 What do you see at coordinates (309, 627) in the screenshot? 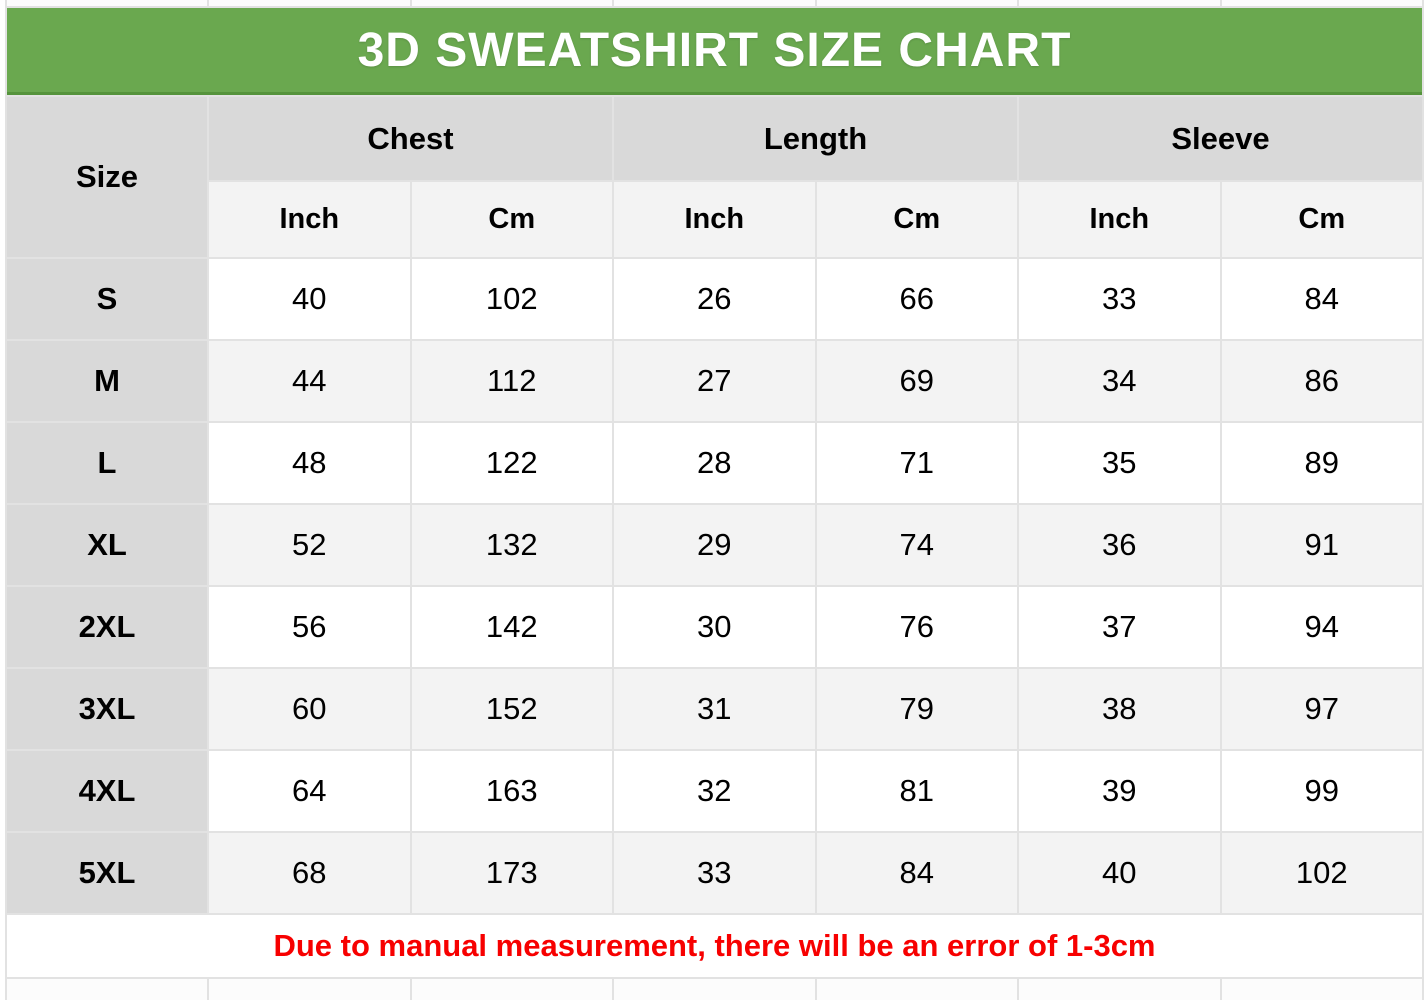
I see `table-cell: 56` at bounding box center [309, 627].